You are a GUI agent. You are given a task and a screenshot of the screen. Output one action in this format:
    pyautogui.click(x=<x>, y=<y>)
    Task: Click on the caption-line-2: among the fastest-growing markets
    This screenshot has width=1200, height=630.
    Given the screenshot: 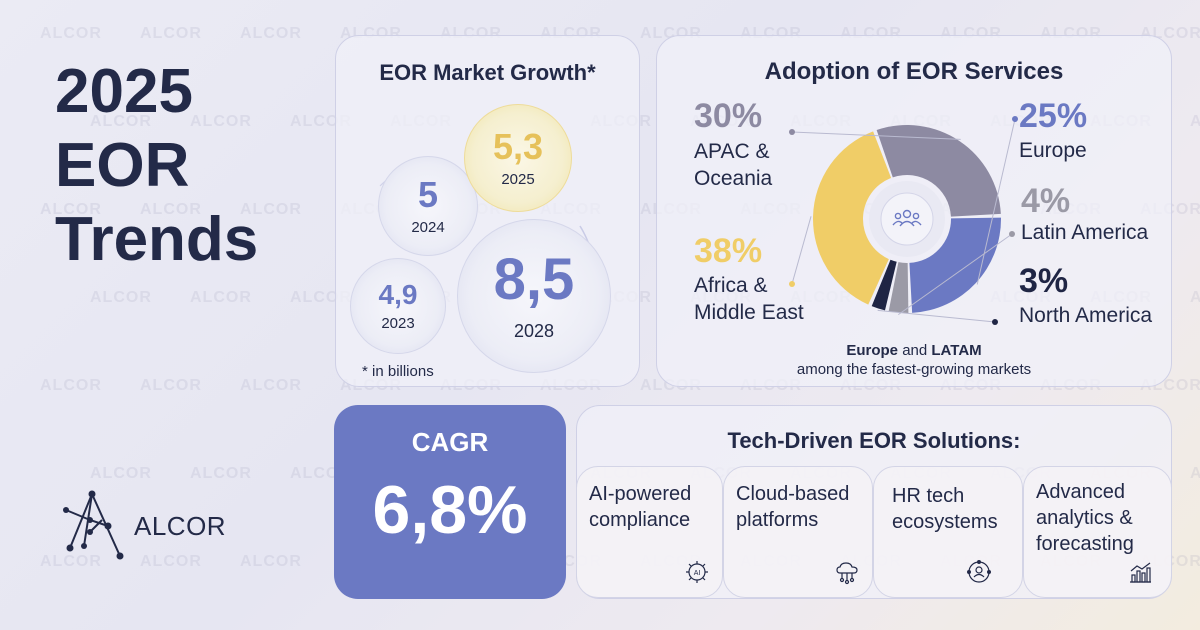 What is the action you would take?
    pyautogui.click(x=914, y=369)
    